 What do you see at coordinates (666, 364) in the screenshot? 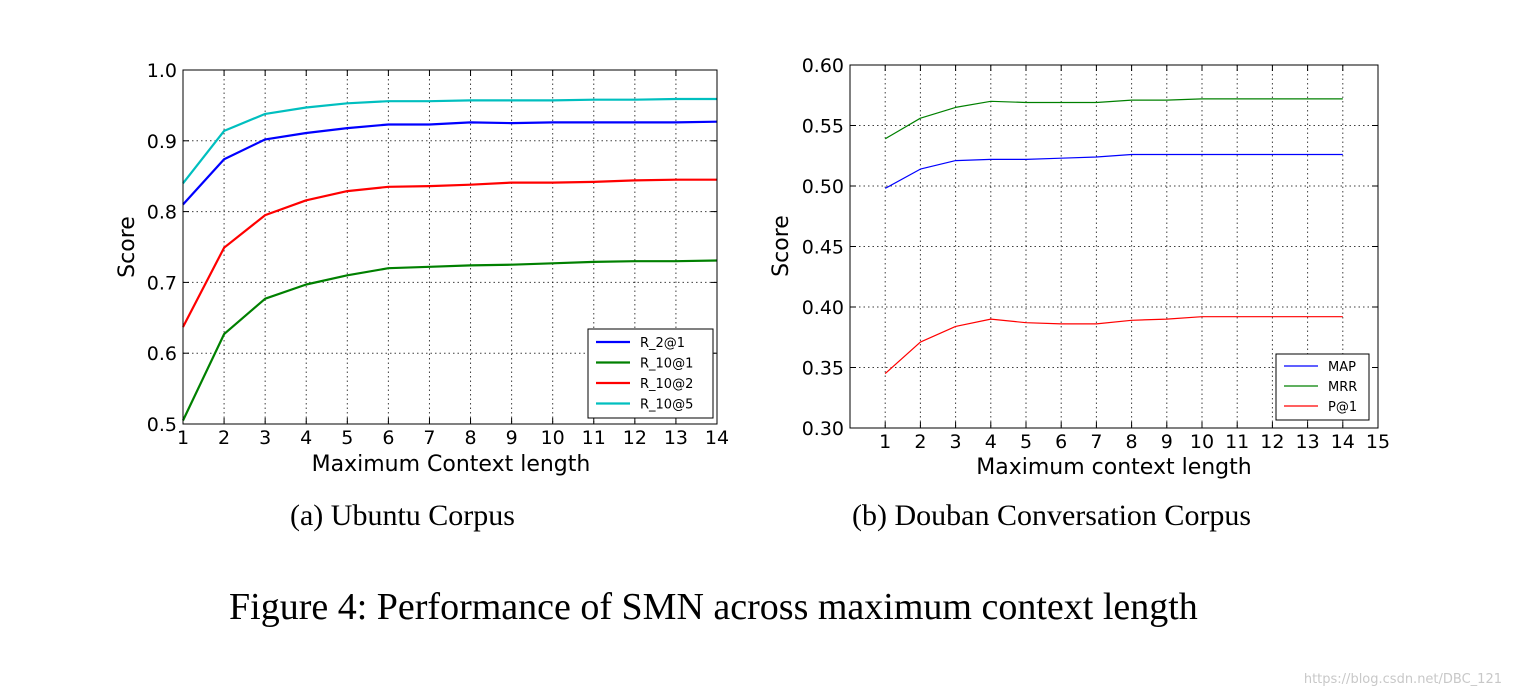
I see `legend-label: R_10@1` at bounding box center [666, 364].